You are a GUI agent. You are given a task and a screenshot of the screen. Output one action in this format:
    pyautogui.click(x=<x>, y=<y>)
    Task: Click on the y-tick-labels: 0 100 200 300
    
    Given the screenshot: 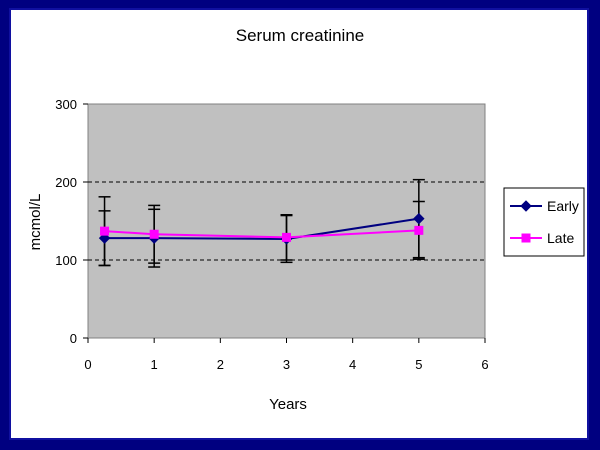 What is the action you would take?
    pyautogui.click(x=66, y=221)
    